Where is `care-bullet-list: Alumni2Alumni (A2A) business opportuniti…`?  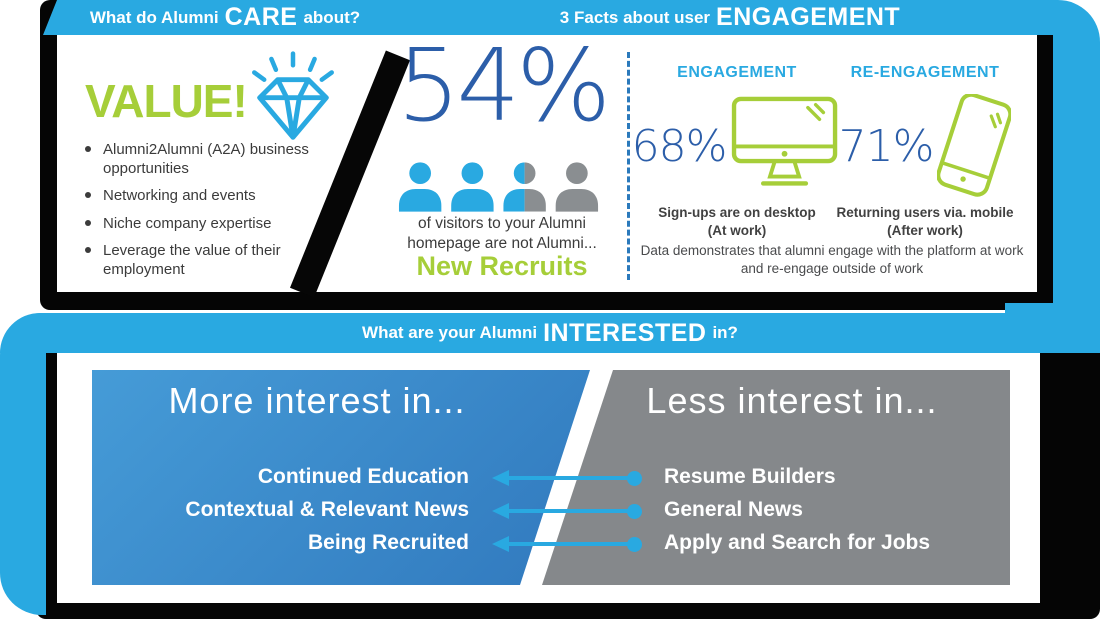 care-bullet-list: Alumni2Alumni (A2A) business opportuniti… is located at coordinates (201, 213).